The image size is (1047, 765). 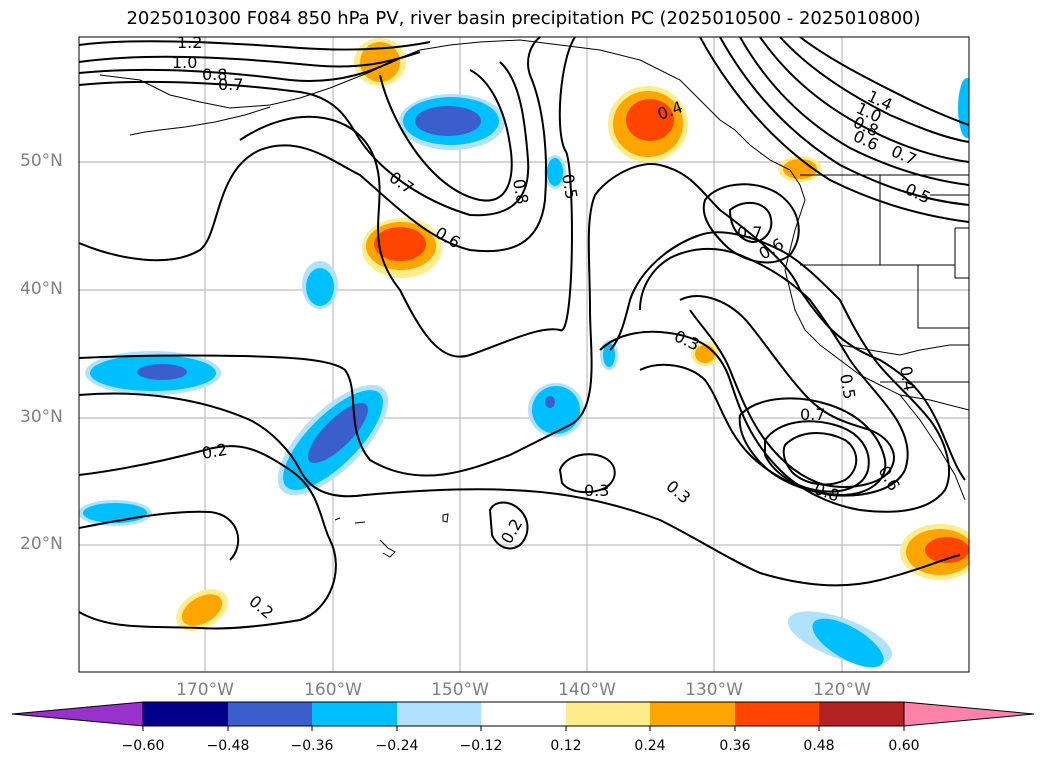 What do you see at coordinates (333, 690) in the screenshot?
I see `lon-label: 160°W` at bounding box center [333, 690].